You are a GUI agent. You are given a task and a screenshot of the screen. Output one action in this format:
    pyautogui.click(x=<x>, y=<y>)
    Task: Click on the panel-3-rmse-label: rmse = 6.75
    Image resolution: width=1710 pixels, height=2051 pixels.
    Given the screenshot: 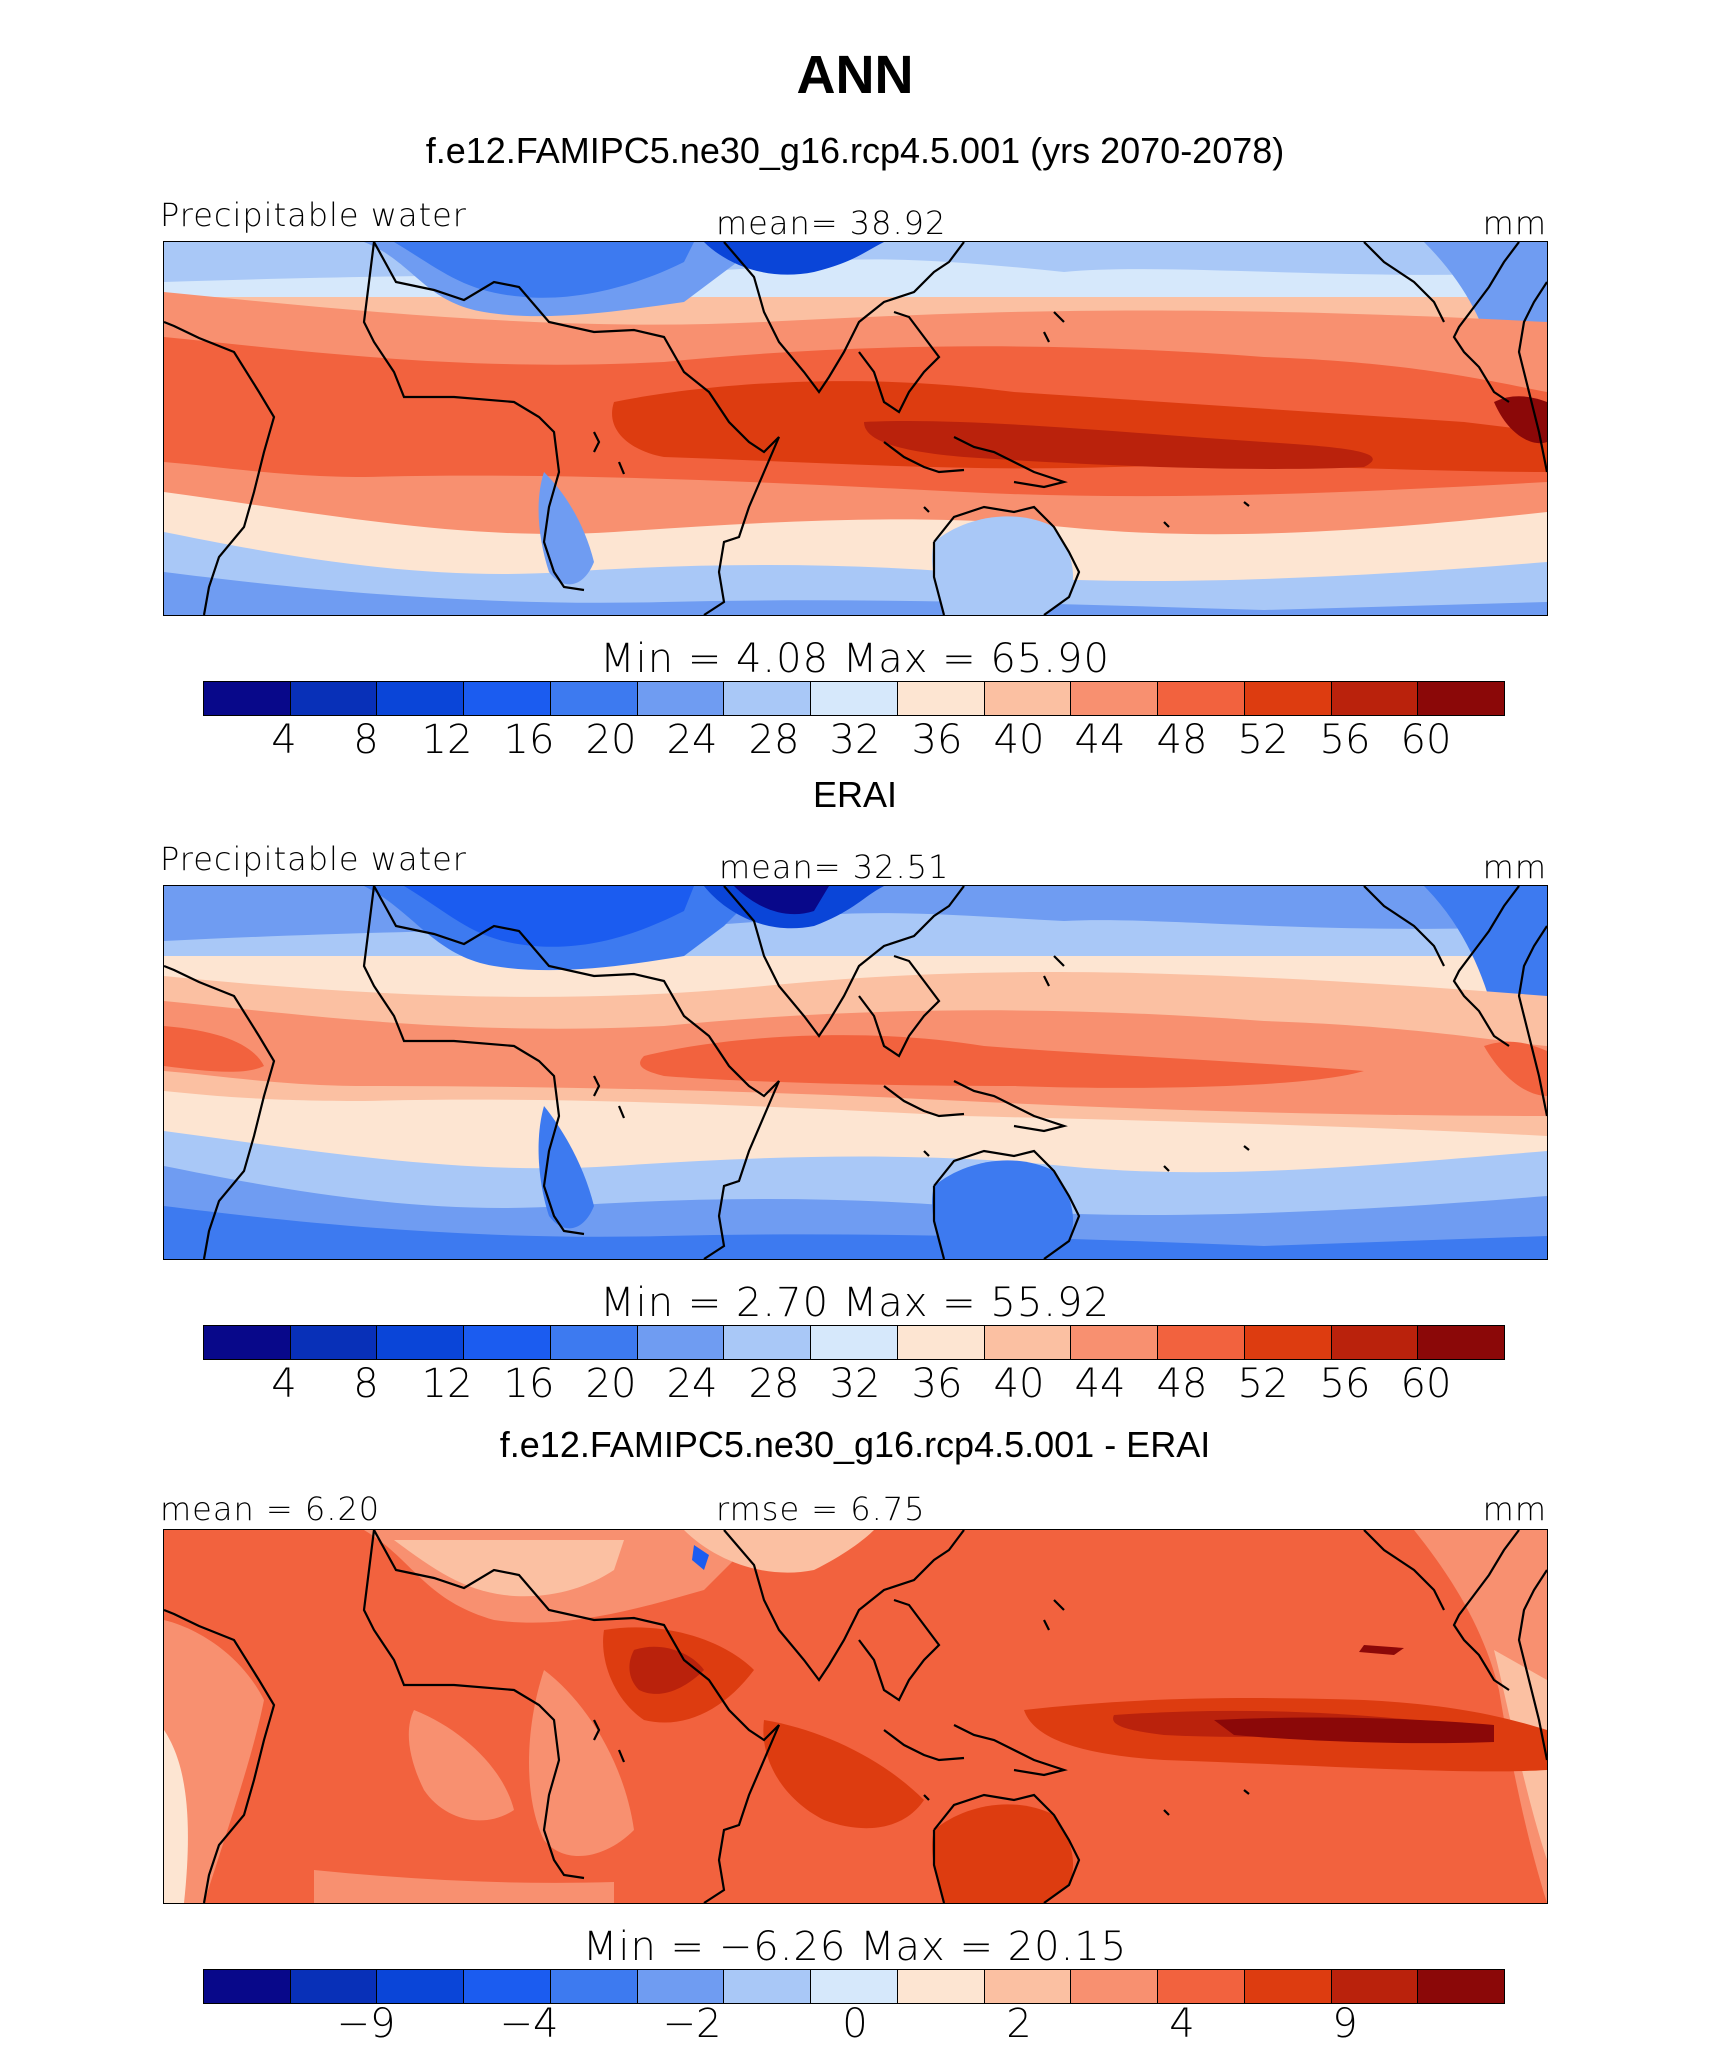 What is the action you would take?
    pyautogui.click(x=821, y=1509)
    